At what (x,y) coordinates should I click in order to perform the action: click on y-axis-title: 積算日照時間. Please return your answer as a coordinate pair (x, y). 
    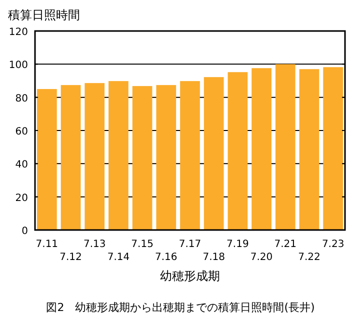
    Looking at the image, I should click on (44, 15).